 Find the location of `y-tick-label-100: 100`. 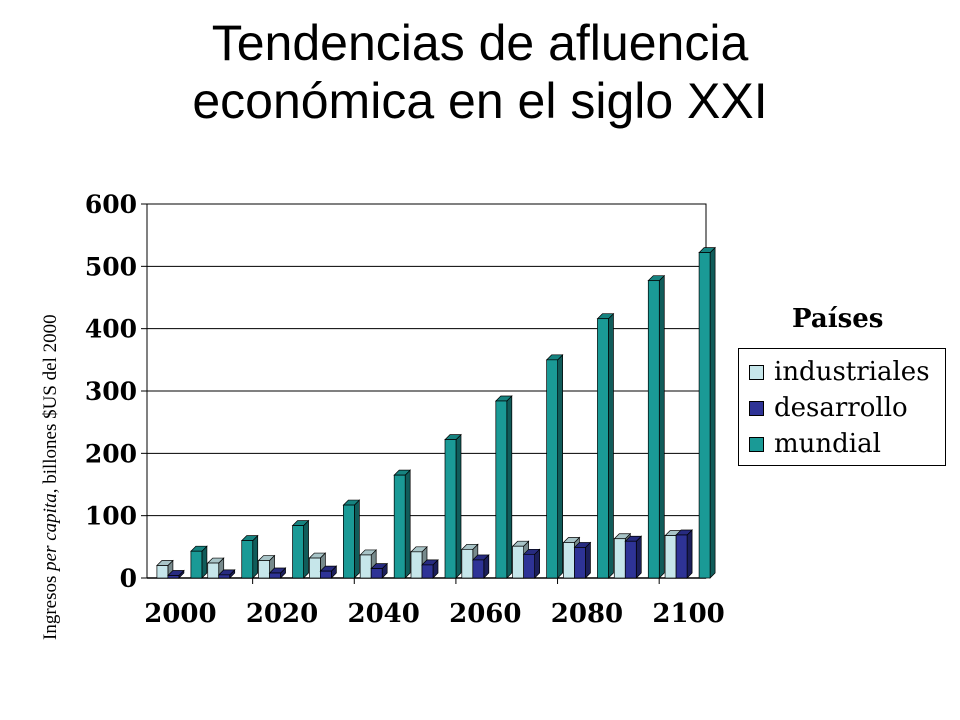

y-tick-label-100: 100 is located at coordinates (111, 516).